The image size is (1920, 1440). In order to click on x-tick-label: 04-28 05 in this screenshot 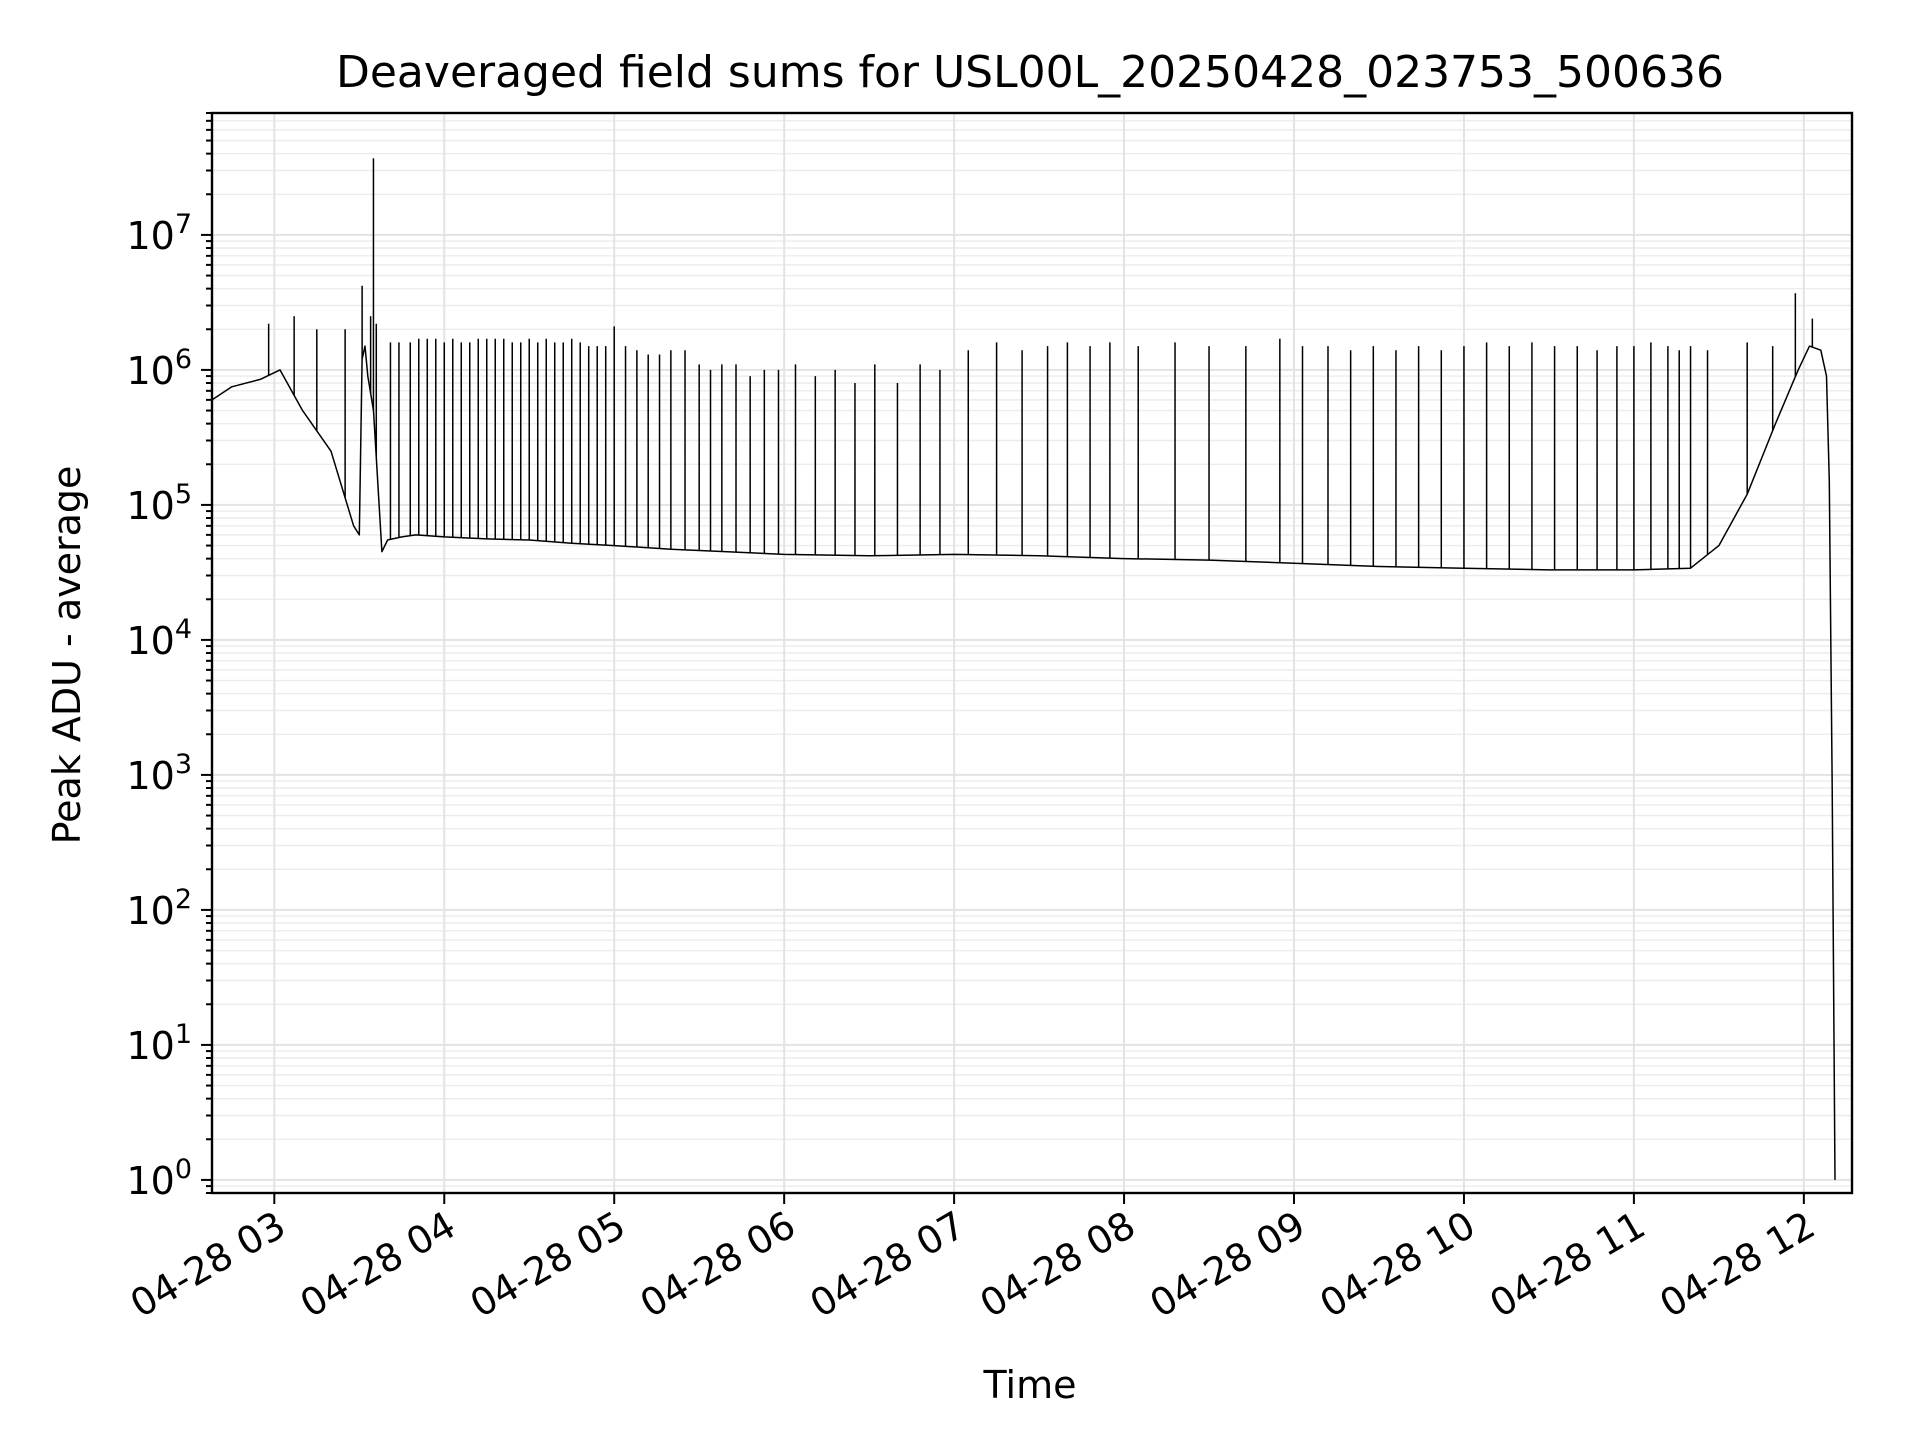, I will do `click(548, 1265)`.